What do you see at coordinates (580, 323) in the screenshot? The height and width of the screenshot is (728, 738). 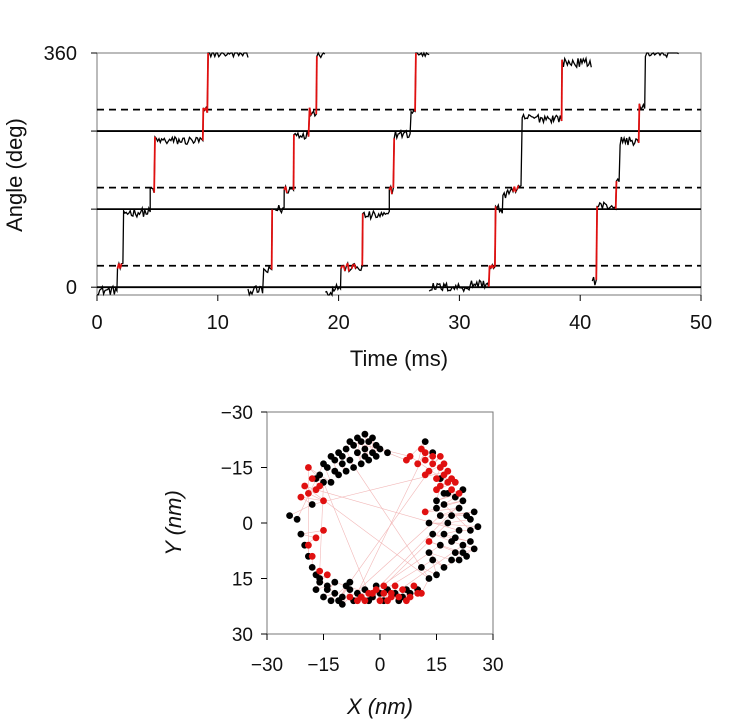 I see `x-tick-label: 40` at bounding box center [580, 323].